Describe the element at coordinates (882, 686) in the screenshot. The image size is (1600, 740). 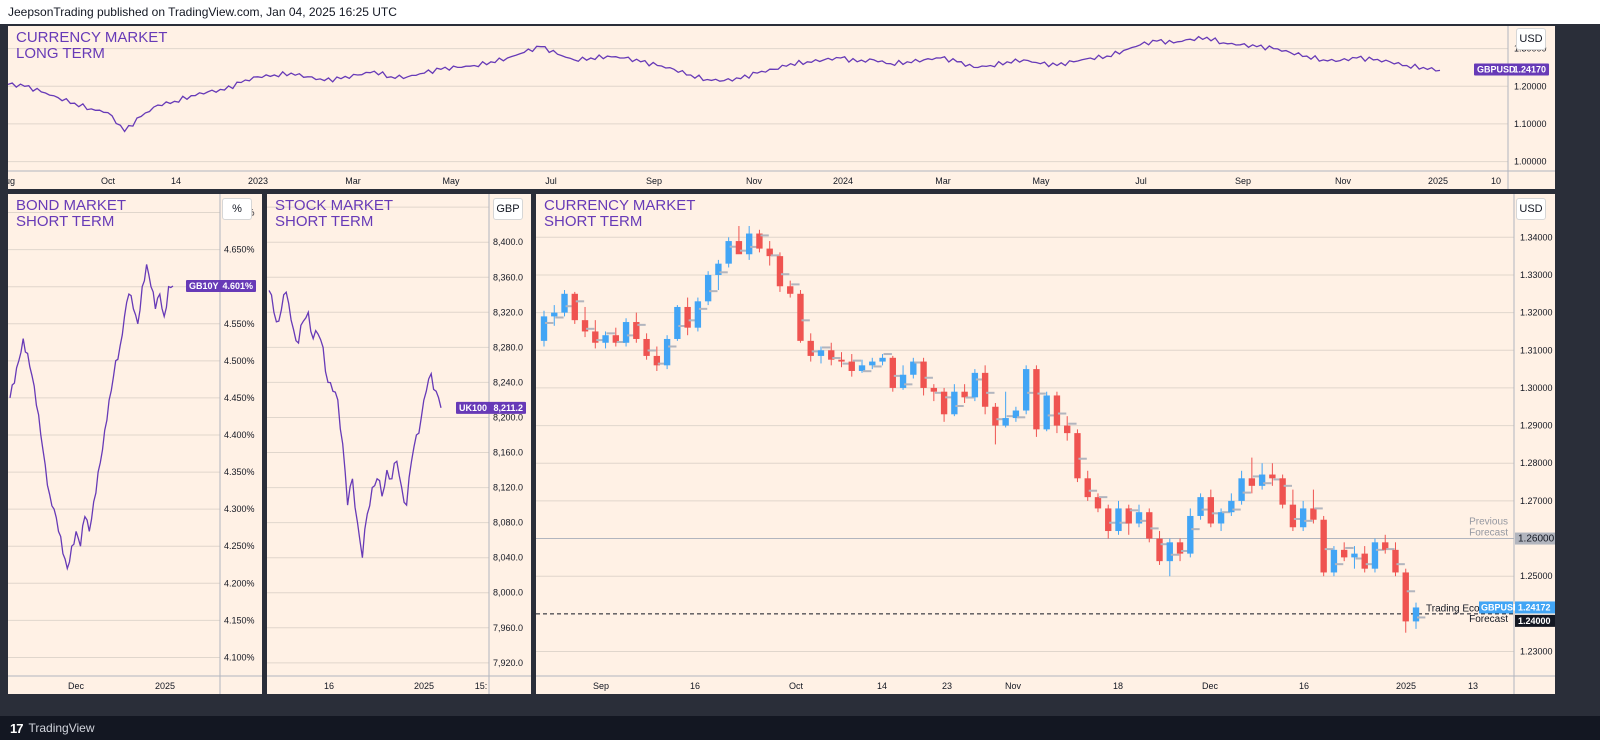
I see `x-tick-label: 14` at that location.